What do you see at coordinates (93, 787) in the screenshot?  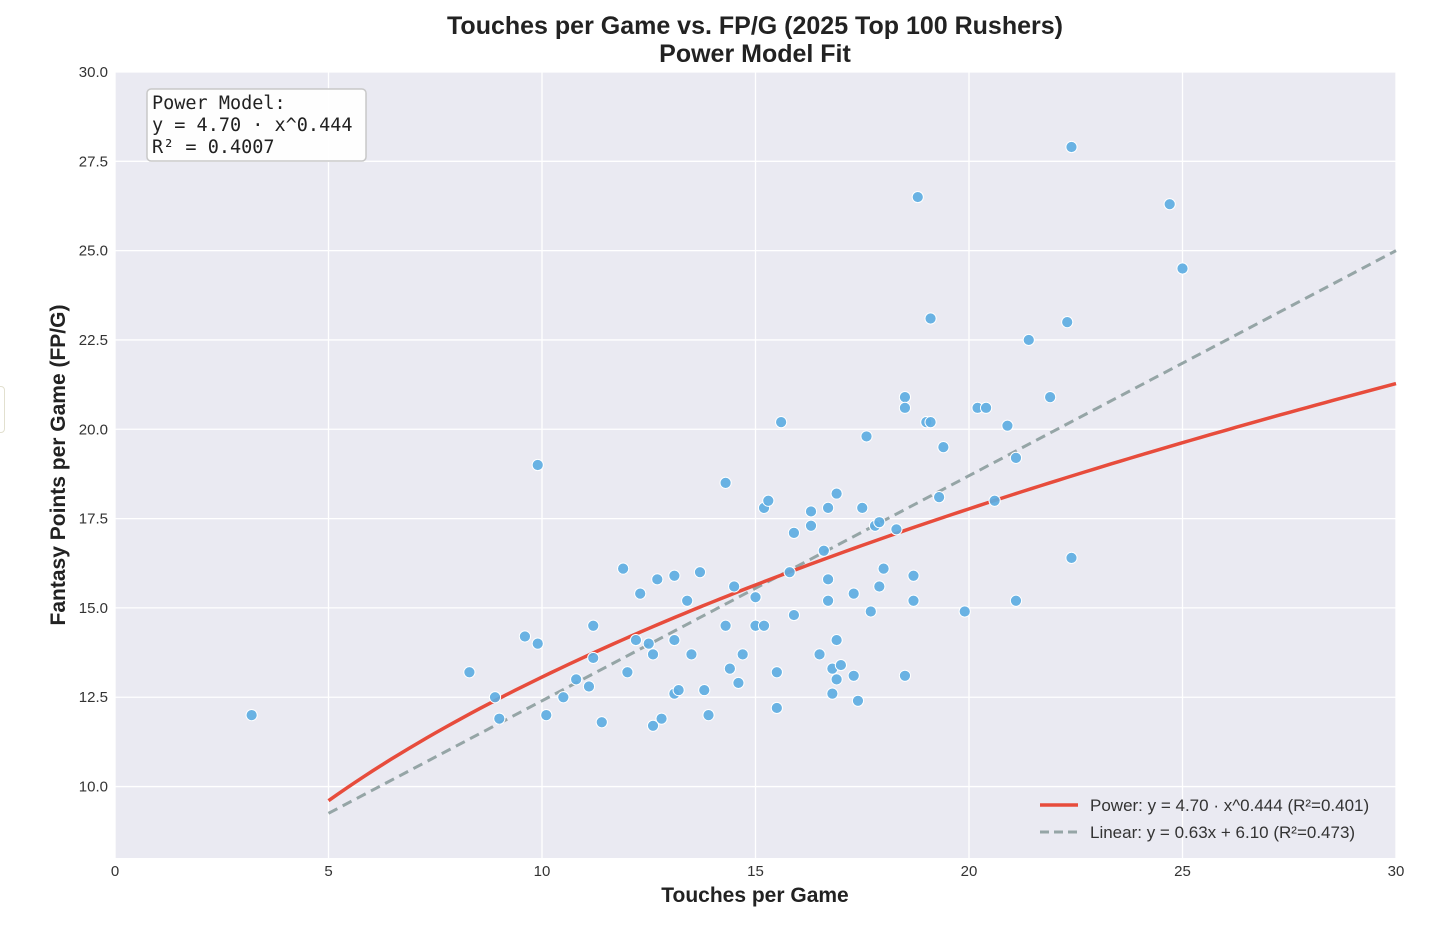 I see `y-tick-label: 10.0` at bounding box center [93, 787].